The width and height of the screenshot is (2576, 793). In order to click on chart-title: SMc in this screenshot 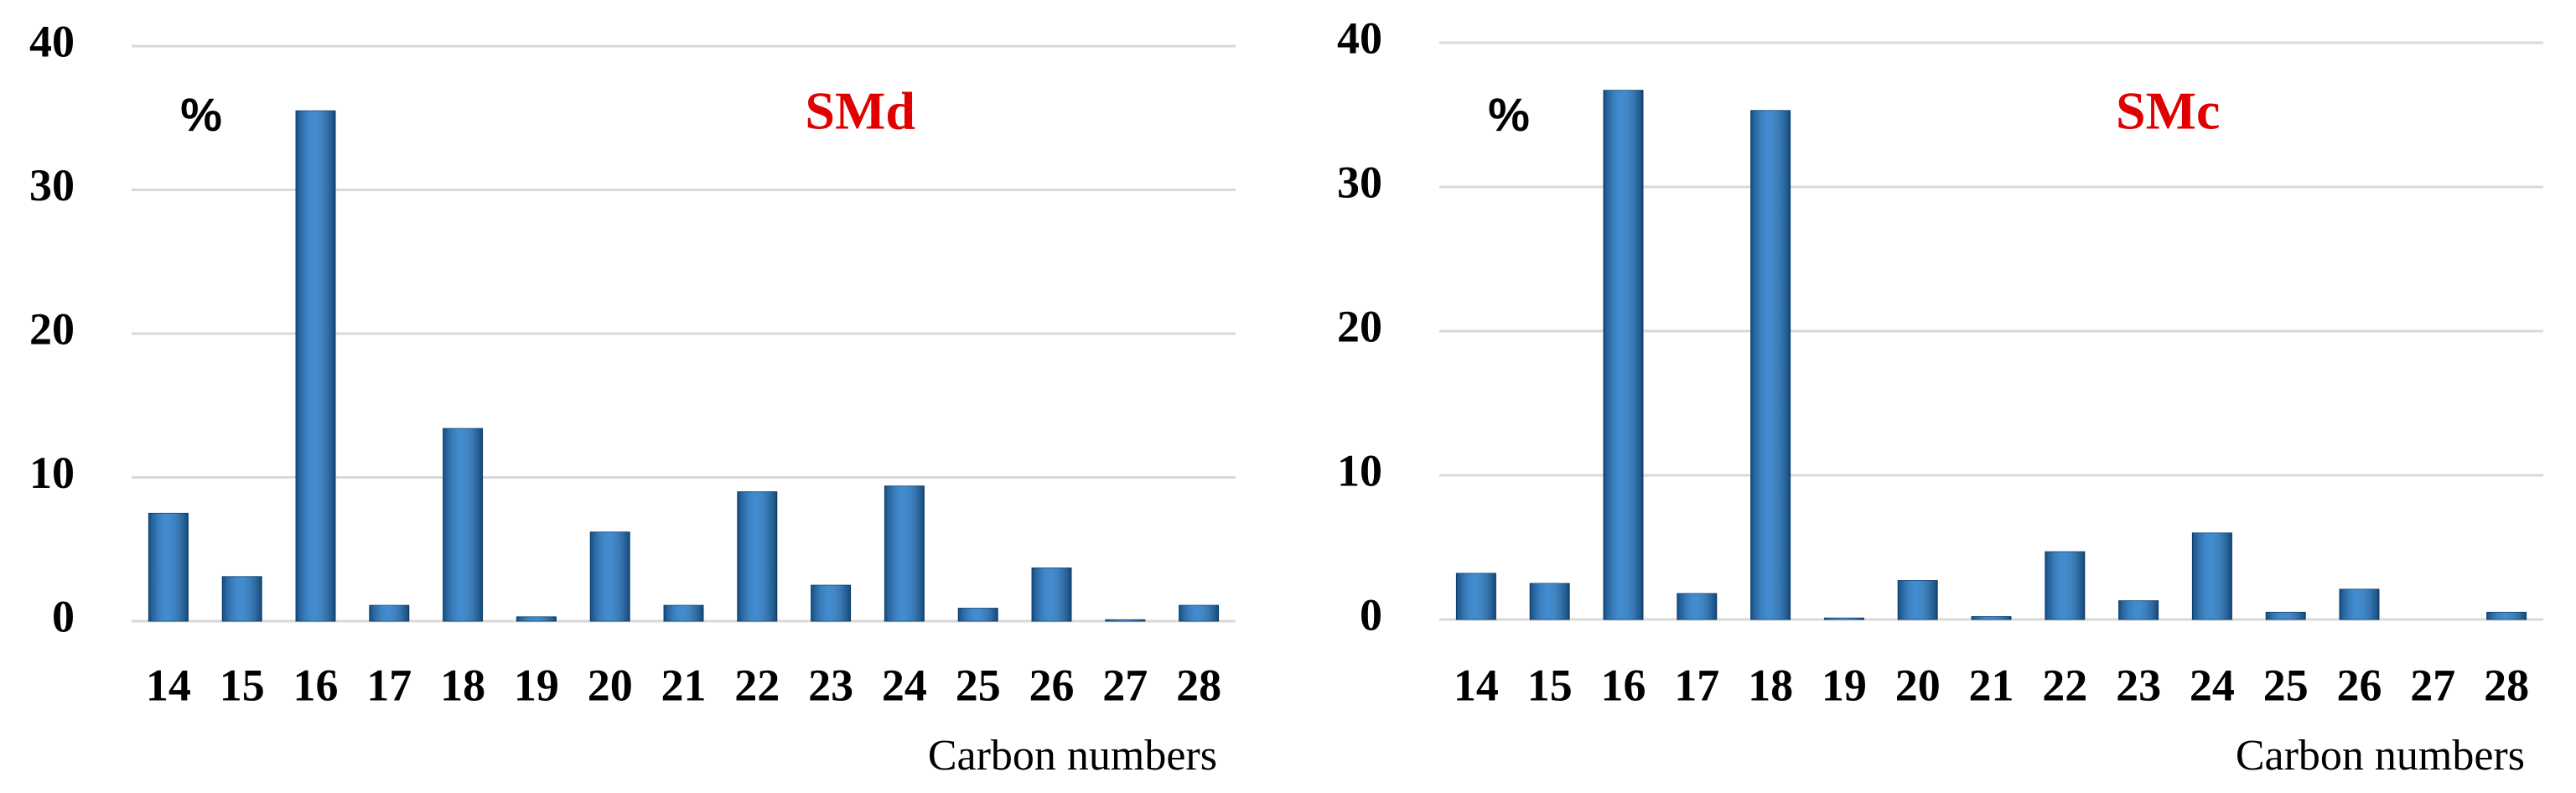, I will do `click(2168, 111)`.